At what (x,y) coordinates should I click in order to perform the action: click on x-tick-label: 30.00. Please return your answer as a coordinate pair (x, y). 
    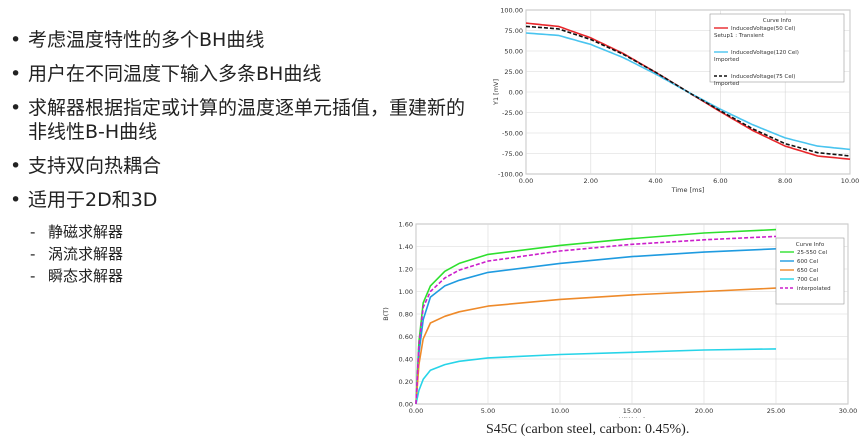
    Looking at the image, I should click on (848, 411).